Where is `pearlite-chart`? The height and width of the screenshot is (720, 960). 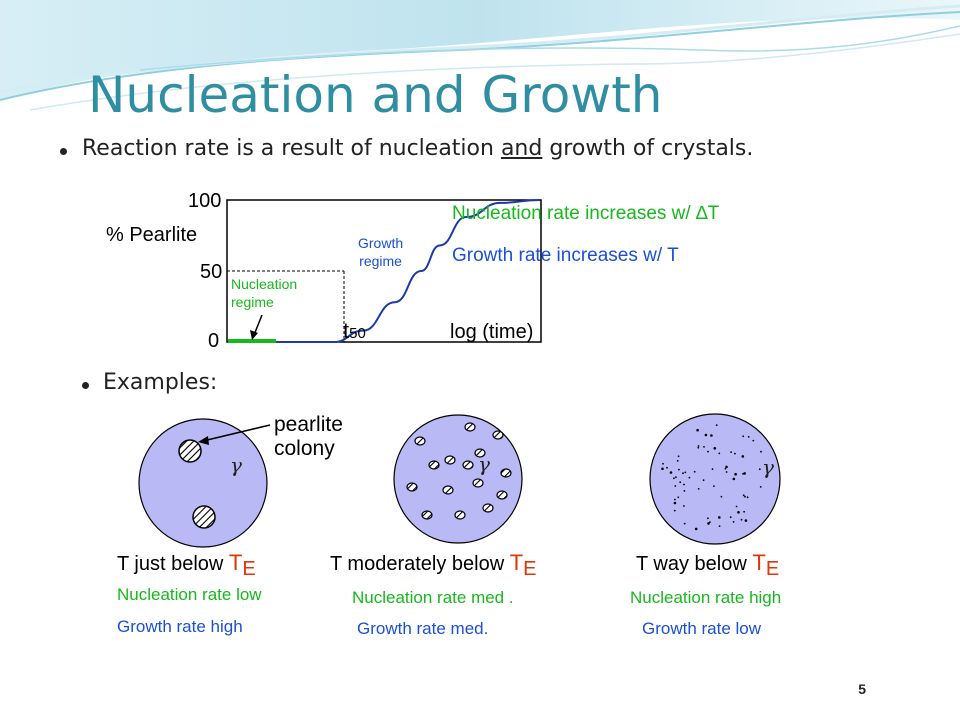 pearlite-chart is located at coordinates (384, 271).